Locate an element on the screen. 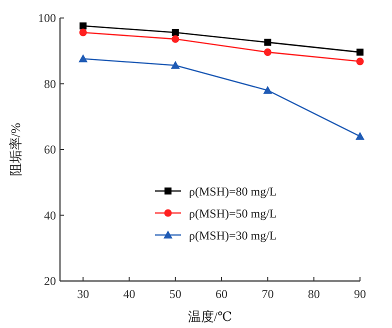  x-tick-label: 60 is located at coordinates (222, 294).